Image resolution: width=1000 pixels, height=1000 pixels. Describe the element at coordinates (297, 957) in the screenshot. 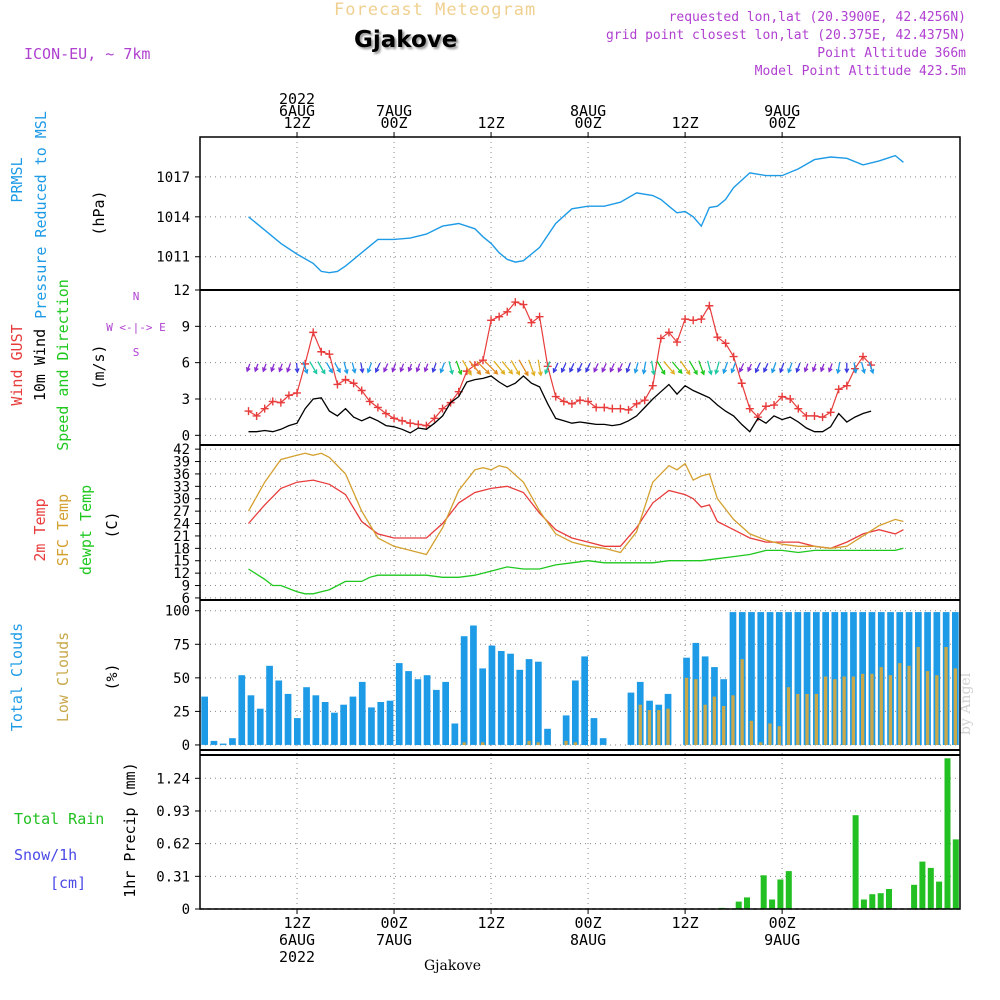

I see `bottom-time-label: 2022` at that location.